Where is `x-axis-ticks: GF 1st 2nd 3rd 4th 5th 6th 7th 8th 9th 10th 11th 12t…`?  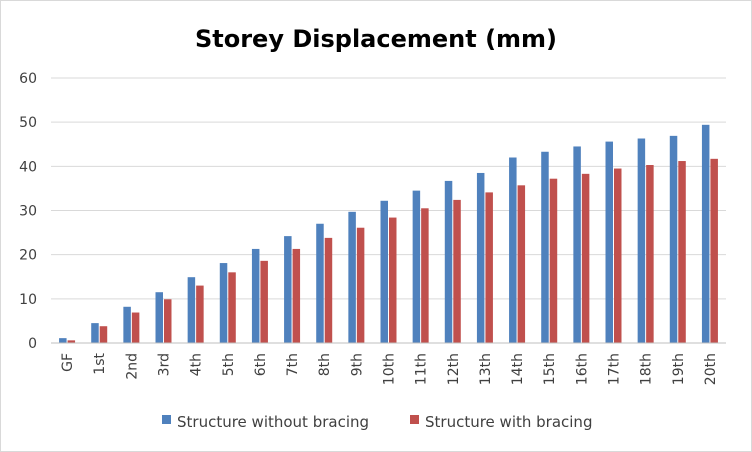 x-axis-ticks: GF 1st 2nd 3rd 4th 5th 6th 7th 8th 9th 10th 11th 12t… is located at coordinates (389, 369).